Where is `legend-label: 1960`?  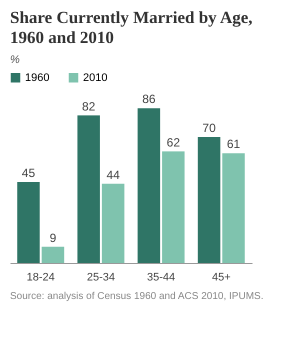
legend-label: 1960 is located at coordinates (37, 78).